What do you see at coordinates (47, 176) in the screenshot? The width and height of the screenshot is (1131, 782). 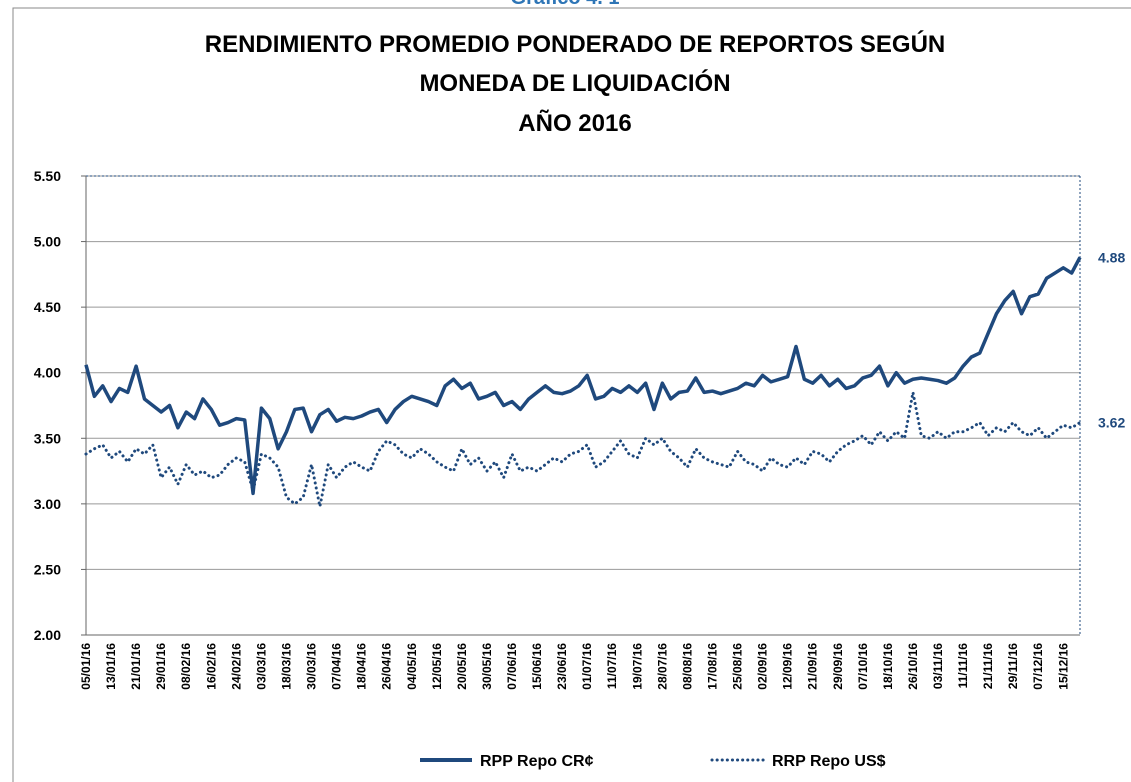 I see `y-tick-label: 5.50` at bounding box center [47, 176].